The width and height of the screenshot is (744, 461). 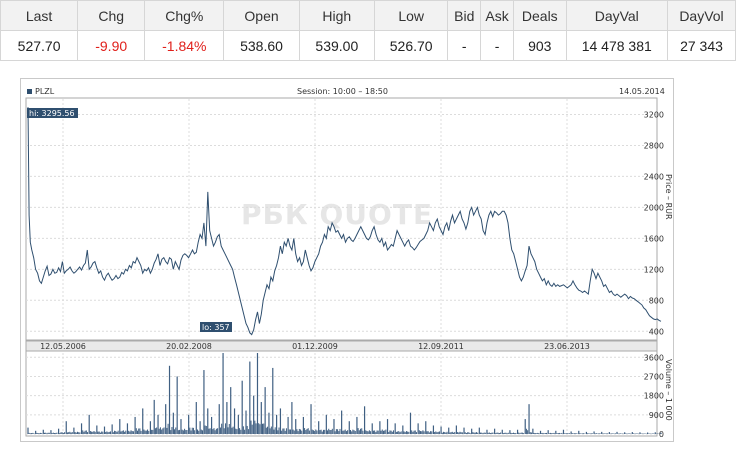 What do you see at coordinates (701, 15) in the screenshot?
I see `header-dayvol: DayVol` at bounding box center [701, 15].